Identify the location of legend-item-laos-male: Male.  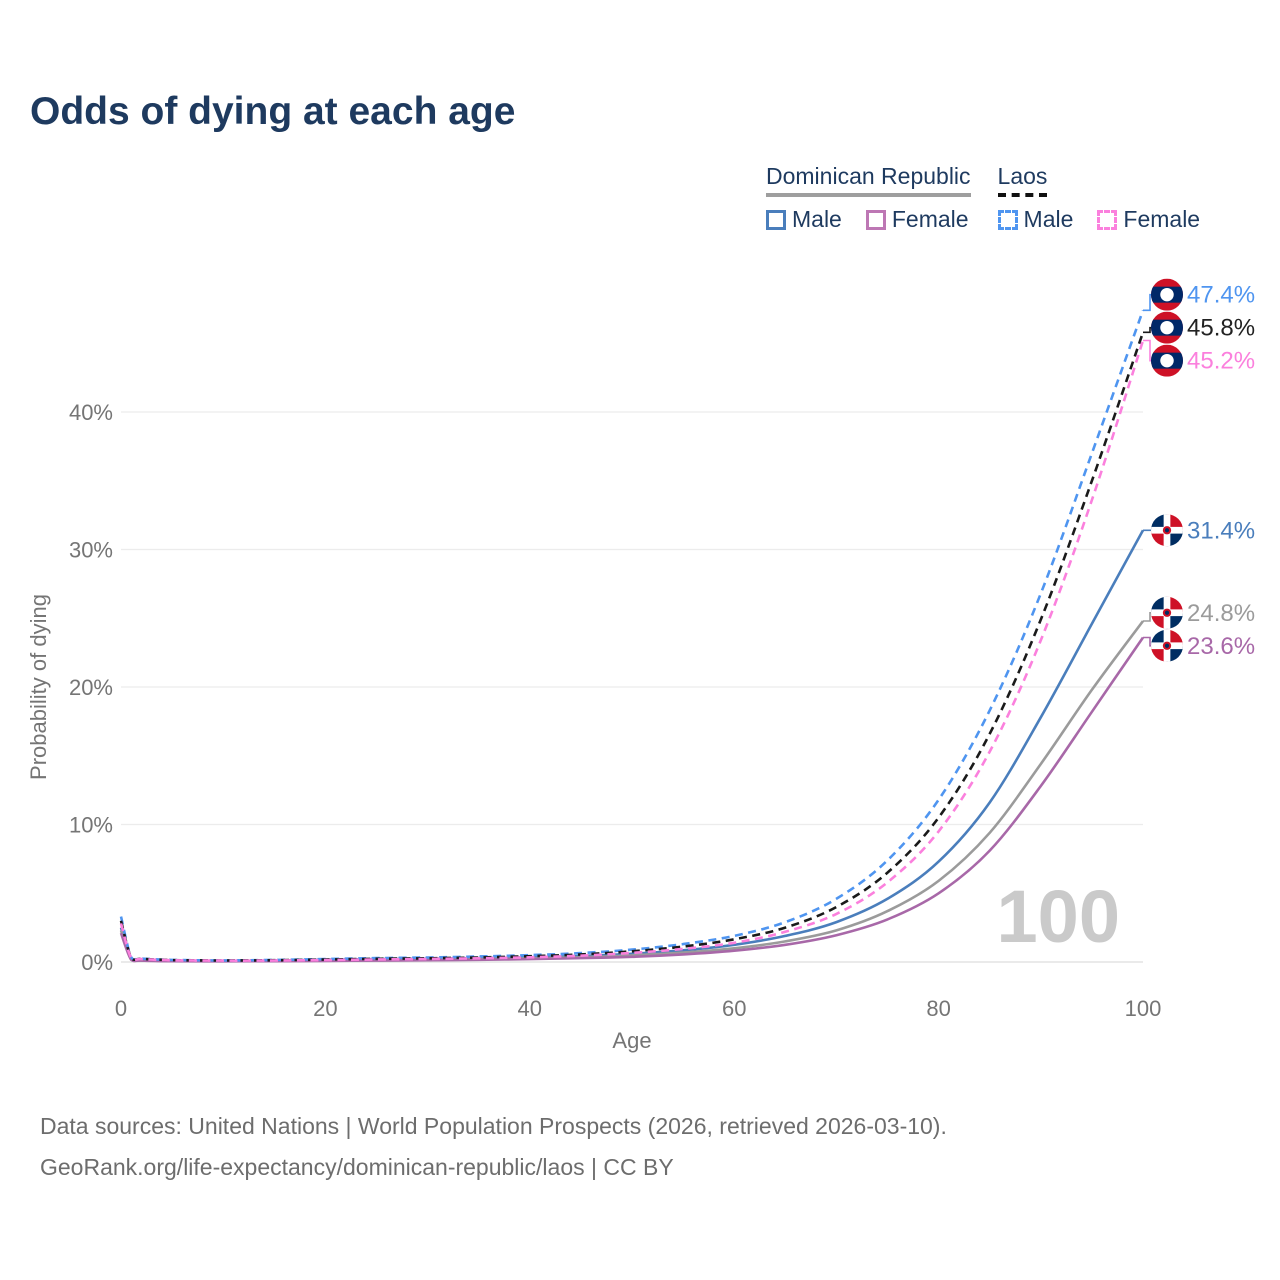
(1035, 219).